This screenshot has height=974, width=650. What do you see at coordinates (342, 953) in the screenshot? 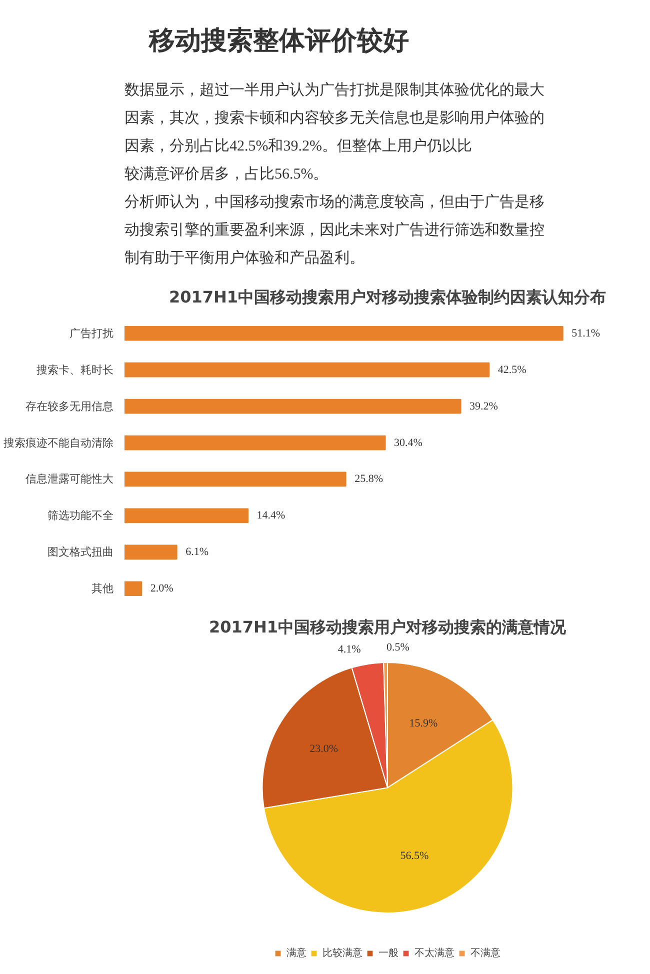
I see `legend-label: 比较满意` at bounding box center [342, 953].